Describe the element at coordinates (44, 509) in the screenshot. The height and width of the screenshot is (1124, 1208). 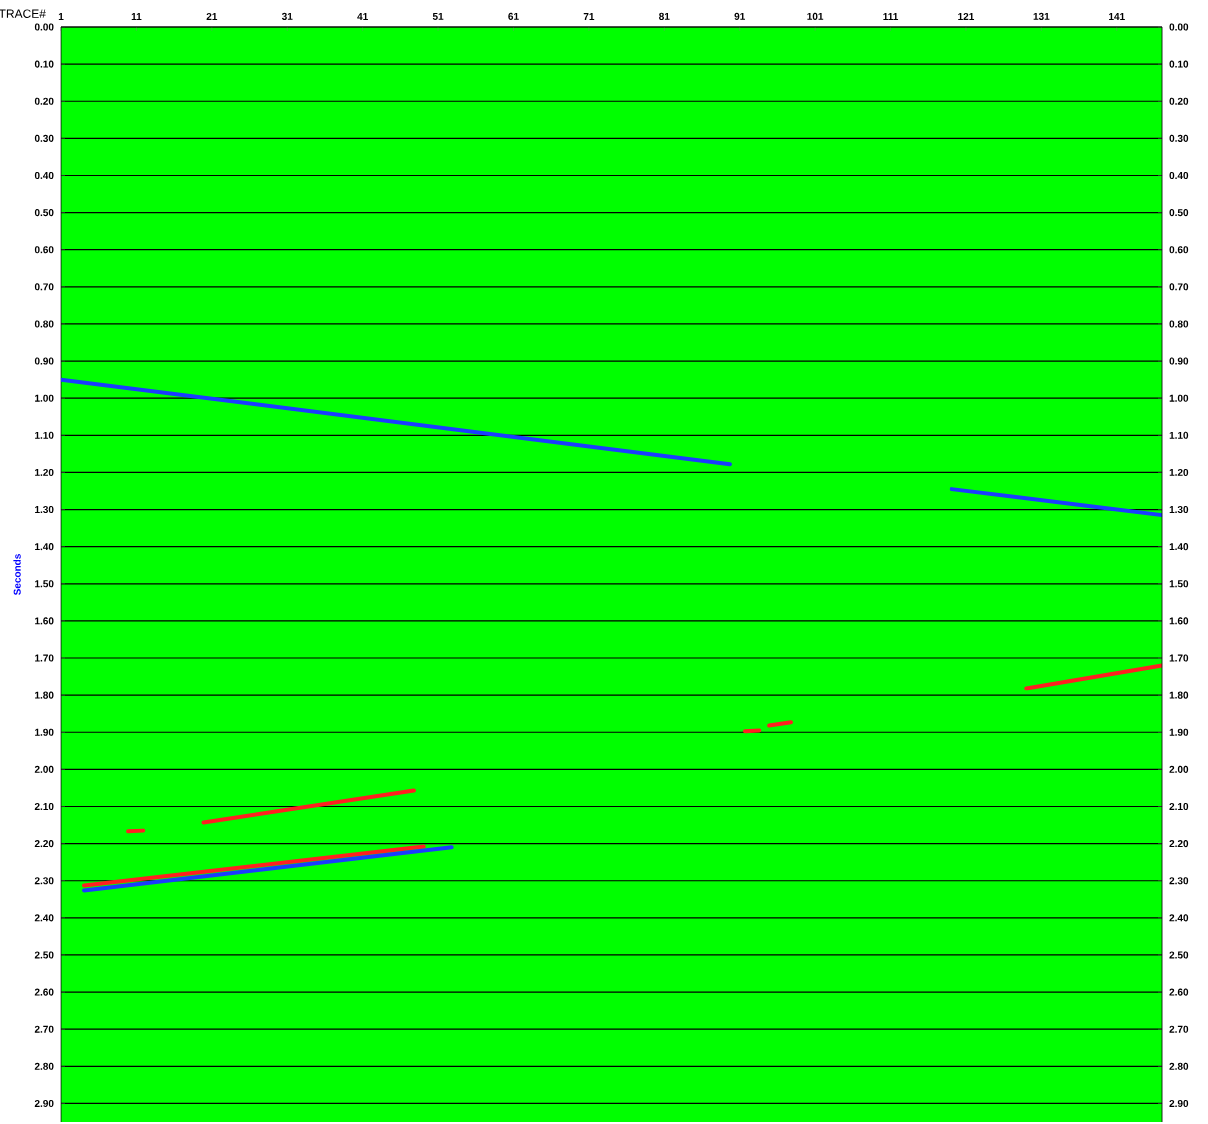
I see `y-tick-label: 1.30` at that location.